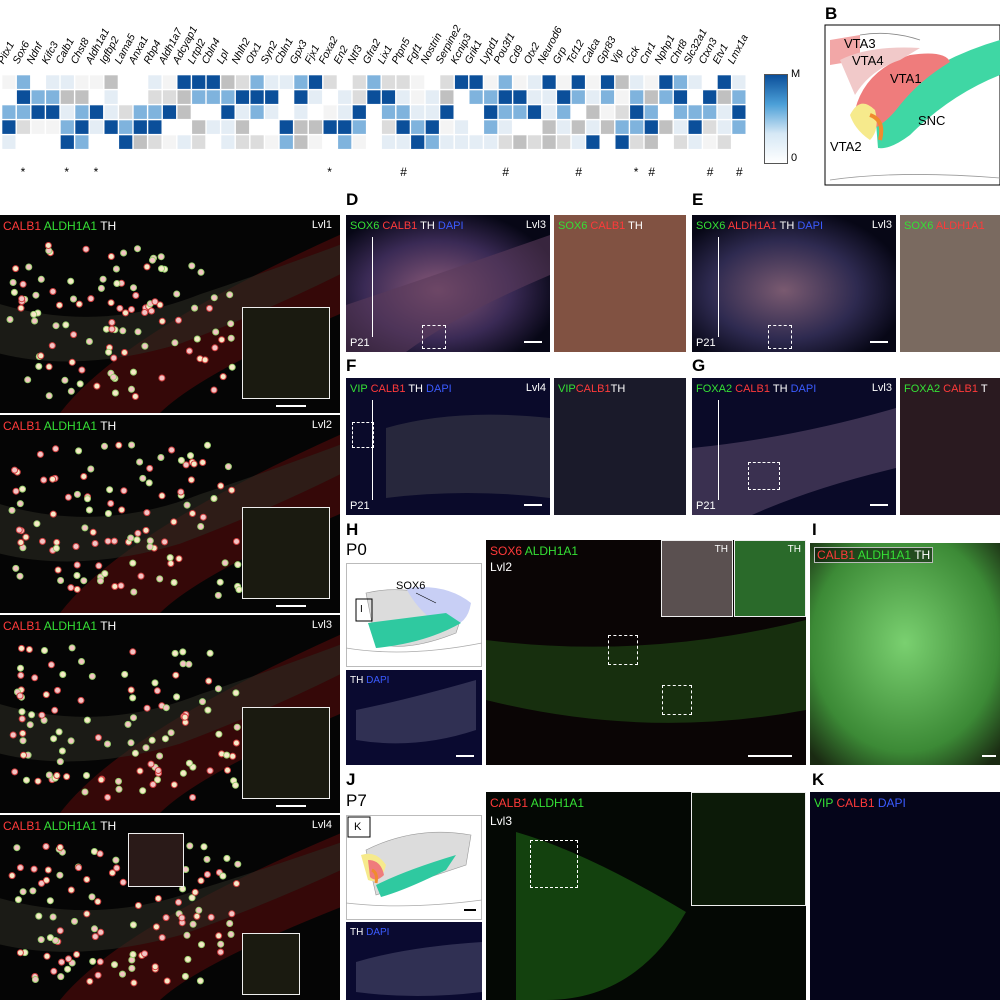 The image size is (1000, 1000). What do you see at coordinates (352, 529) in the screenshot?
I see `panel-h-letter: H` at bounding box center [352, 529].